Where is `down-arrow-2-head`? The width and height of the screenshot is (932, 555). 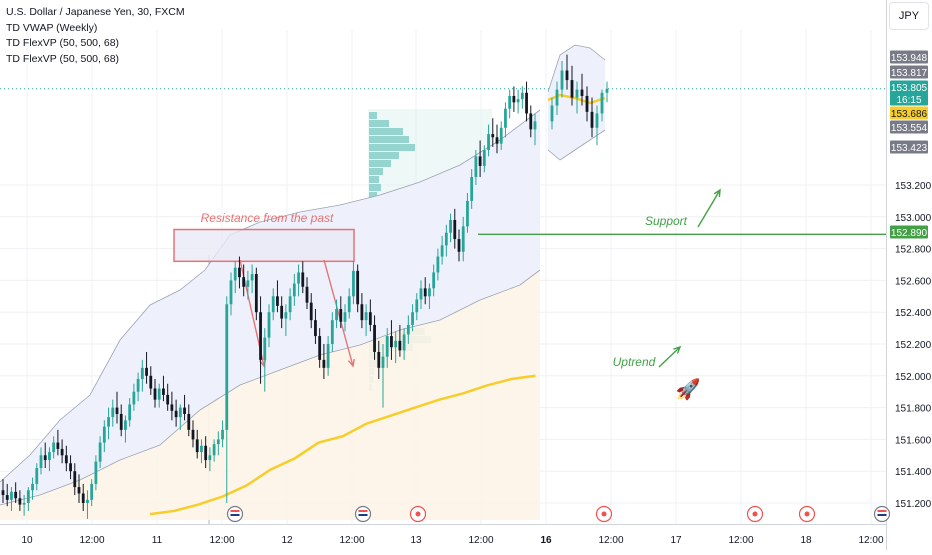 down-arrow-2-head is located at coordinates (351, 363).